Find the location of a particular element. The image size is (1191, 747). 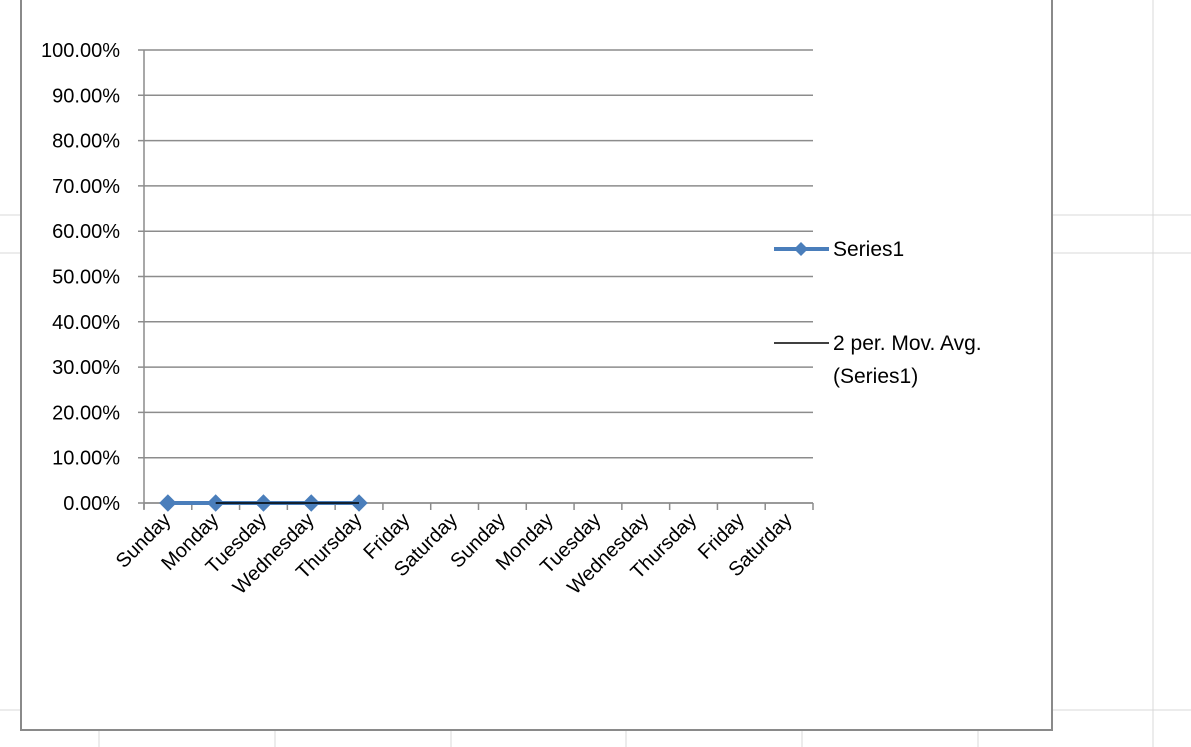

y-tick-label: 0.00% is located at coordinates (91, 504).